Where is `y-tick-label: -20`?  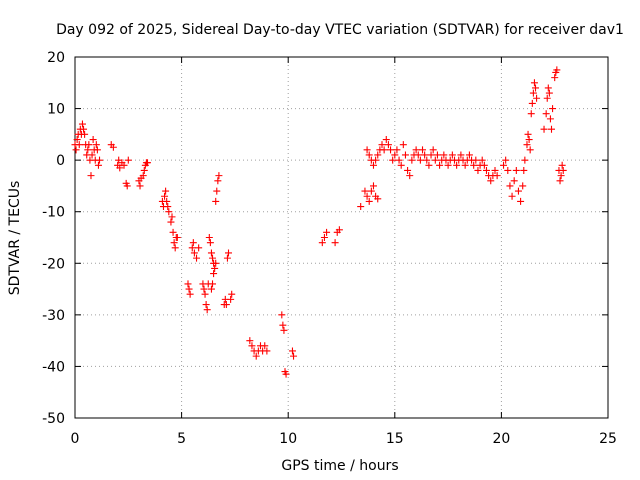 y-tick-label: -20 is located at coordinates (53, 264).